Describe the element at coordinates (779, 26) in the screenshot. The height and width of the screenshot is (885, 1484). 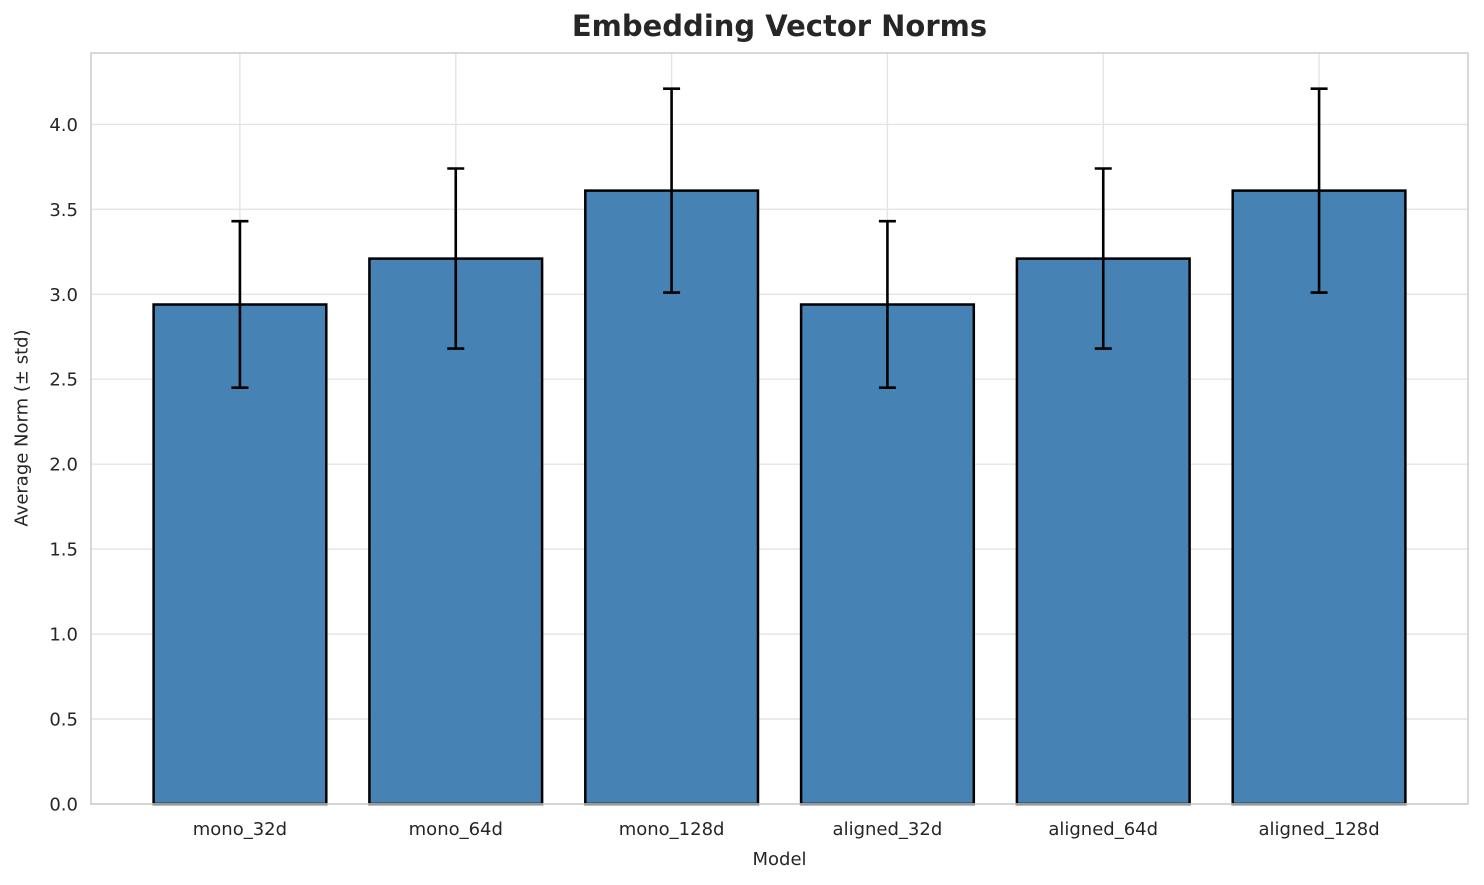
I see `chart-title: Embedding Vector Norms` at that location.